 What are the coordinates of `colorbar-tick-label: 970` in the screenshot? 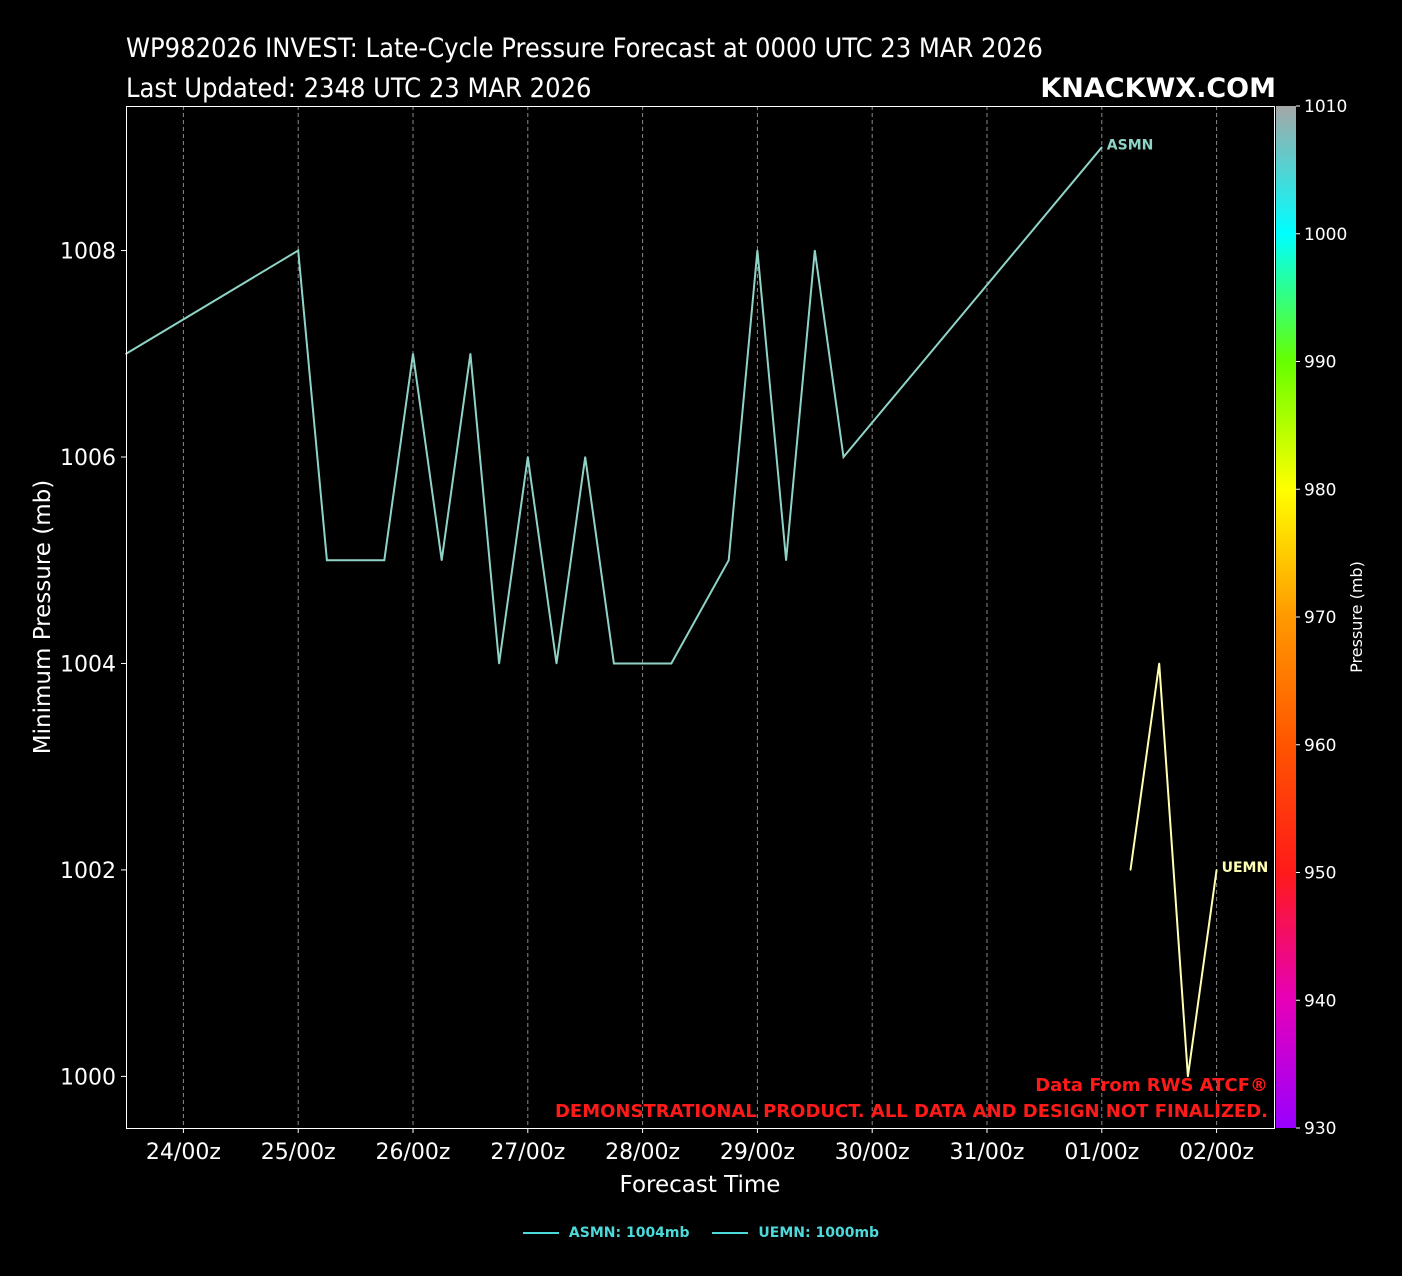 It's located at (1320, 618).